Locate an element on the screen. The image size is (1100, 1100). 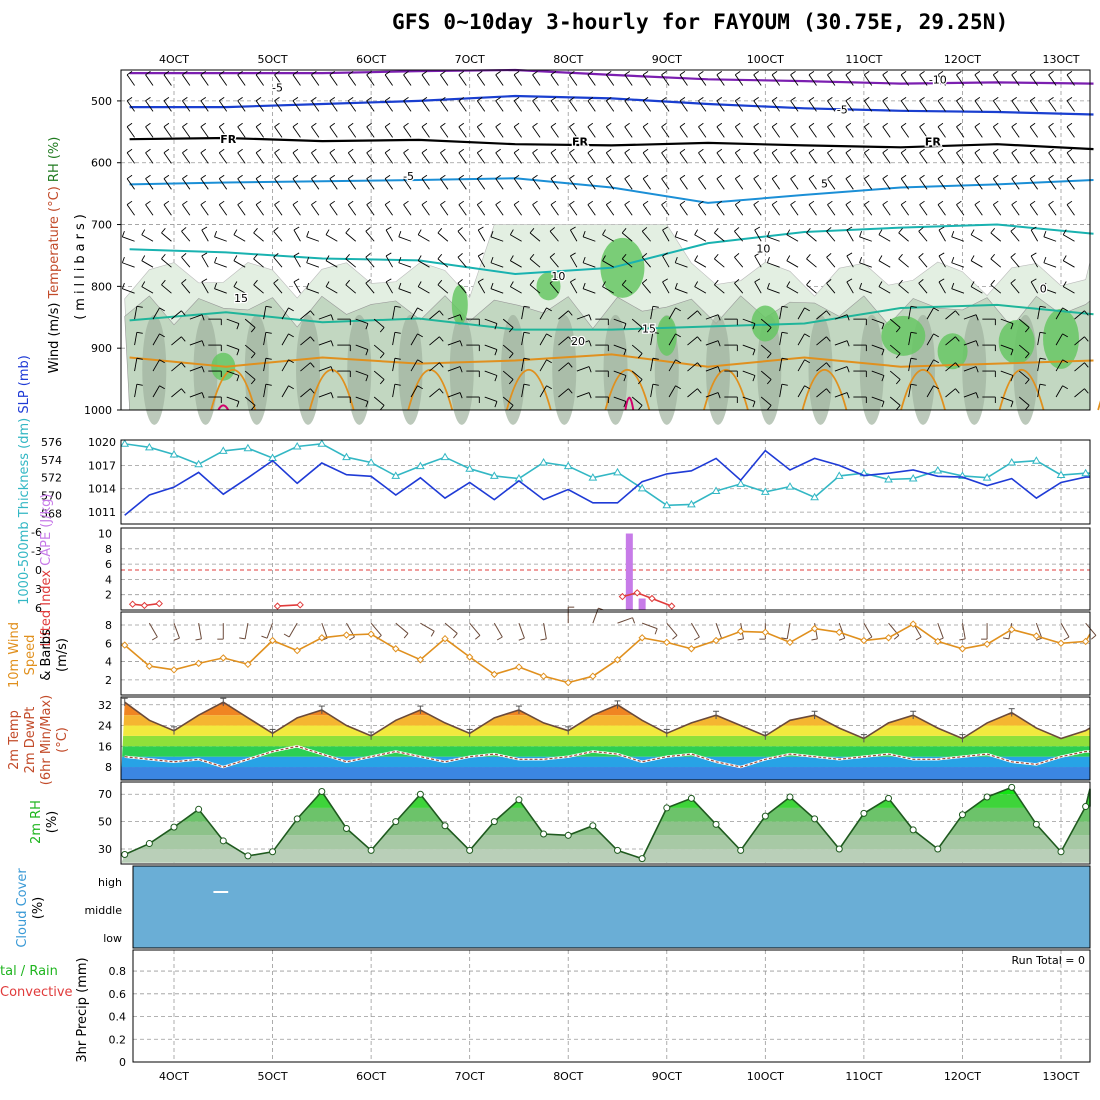
date-label-bottom: 10OCT is located at coordinates (765, 1076).